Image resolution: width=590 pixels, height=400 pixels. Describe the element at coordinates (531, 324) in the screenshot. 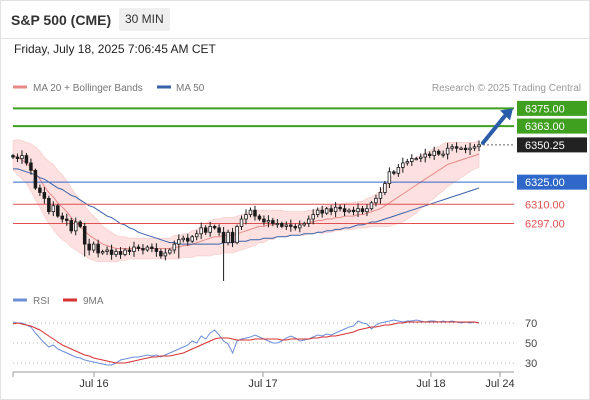

I see `rsi-level-label: 70` at that location.